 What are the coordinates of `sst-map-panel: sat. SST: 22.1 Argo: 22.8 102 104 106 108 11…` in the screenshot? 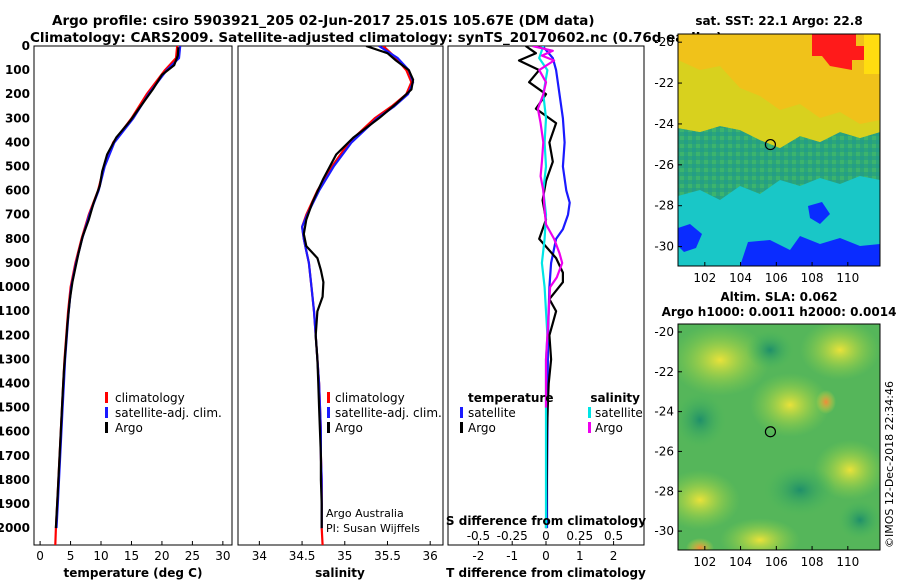 It's located at (767, 149).